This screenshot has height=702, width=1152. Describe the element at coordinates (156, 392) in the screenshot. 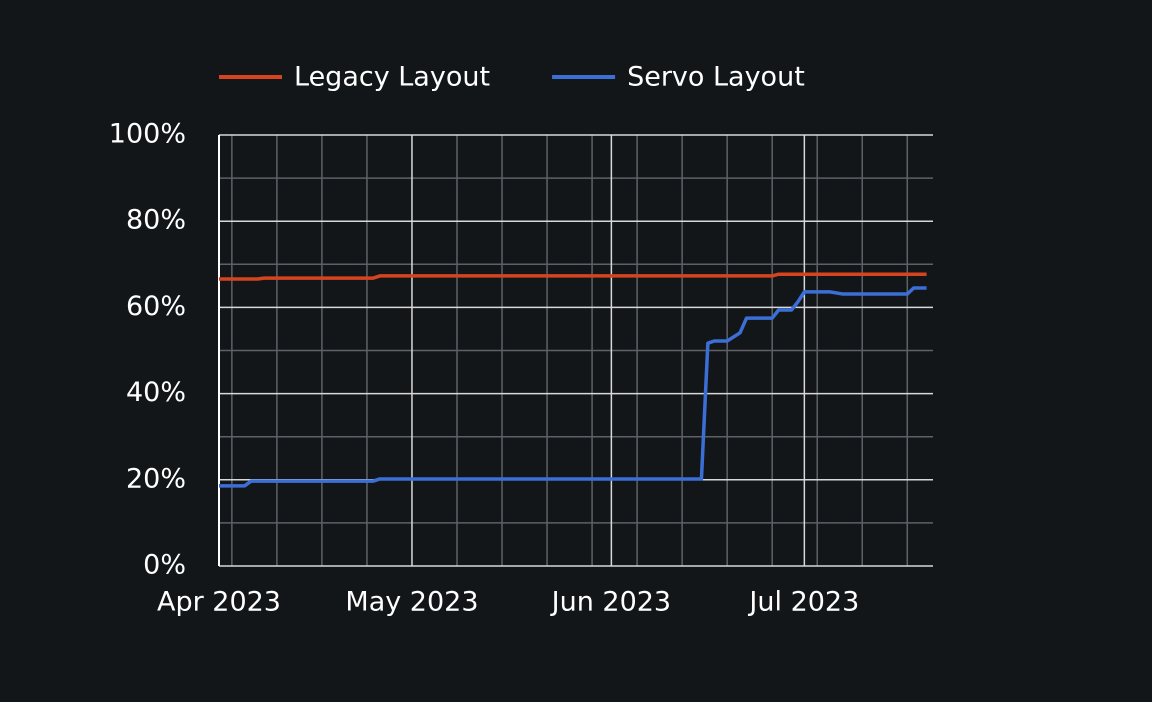

I see `y-tick-label: 40%` at that location.